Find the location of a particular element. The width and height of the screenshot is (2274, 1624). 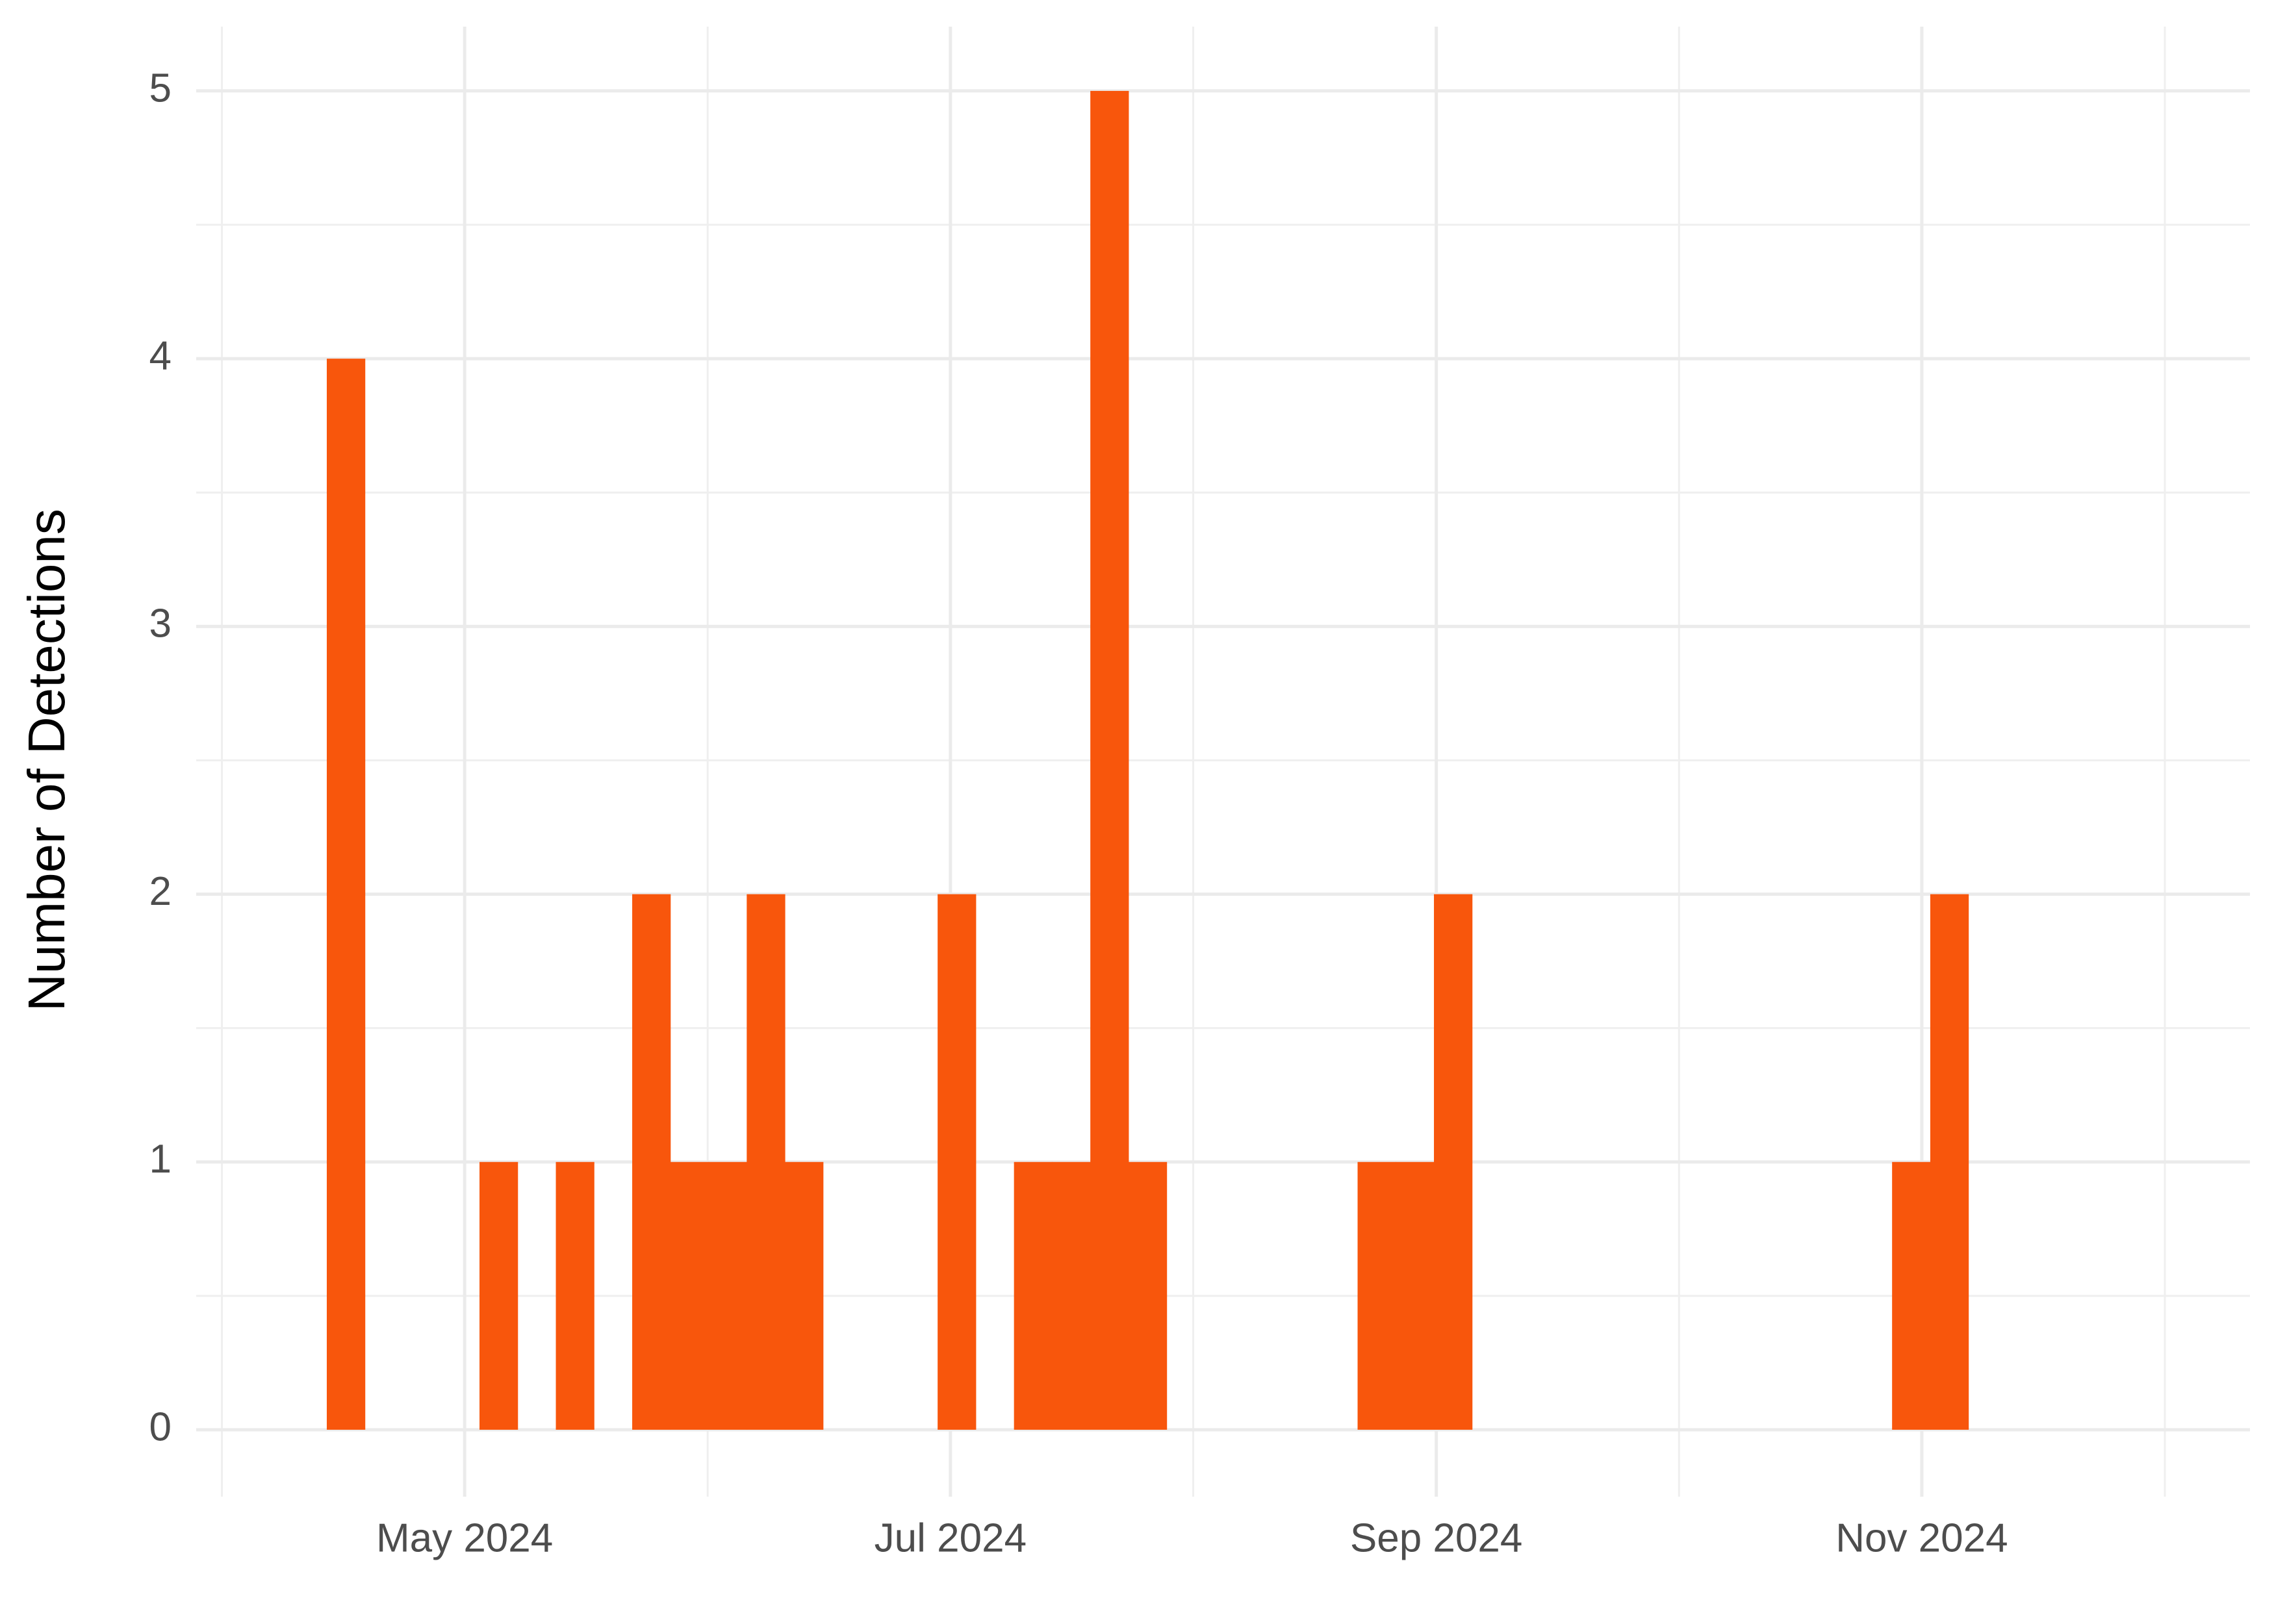

x-tick-label: Jul 2024 is located at coordinates (951, 1538).